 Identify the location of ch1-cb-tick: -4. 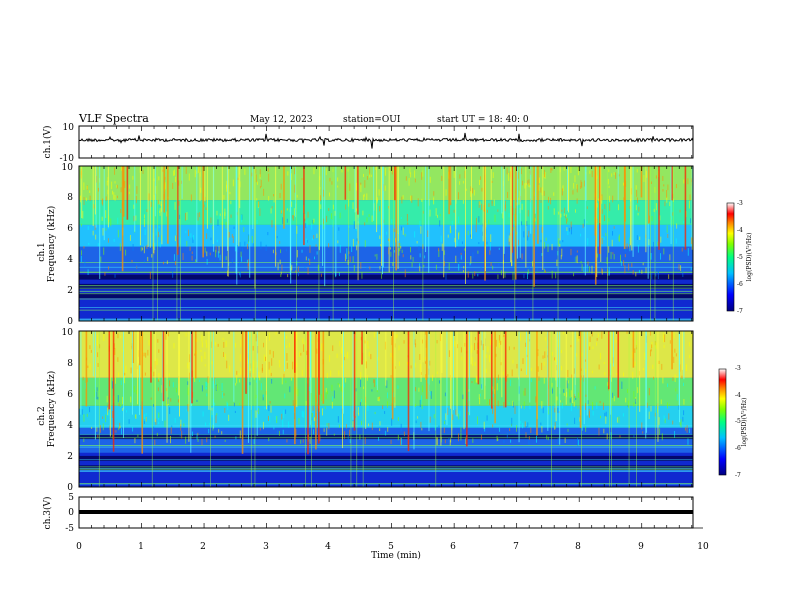
(740, 230).